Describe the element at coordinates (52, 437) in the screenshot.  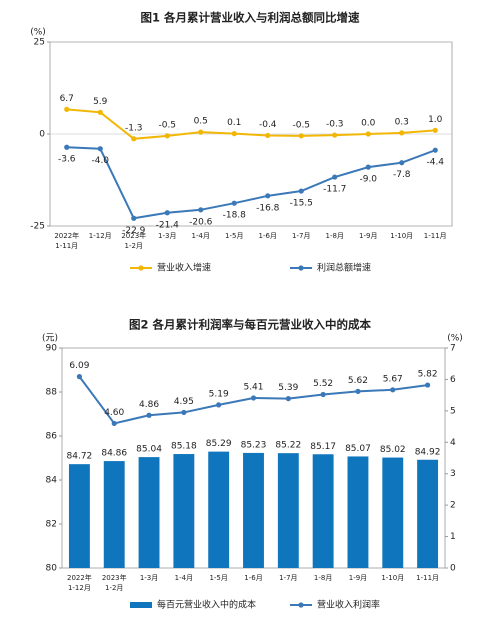
I see `y-tick-label: 86` at that location.